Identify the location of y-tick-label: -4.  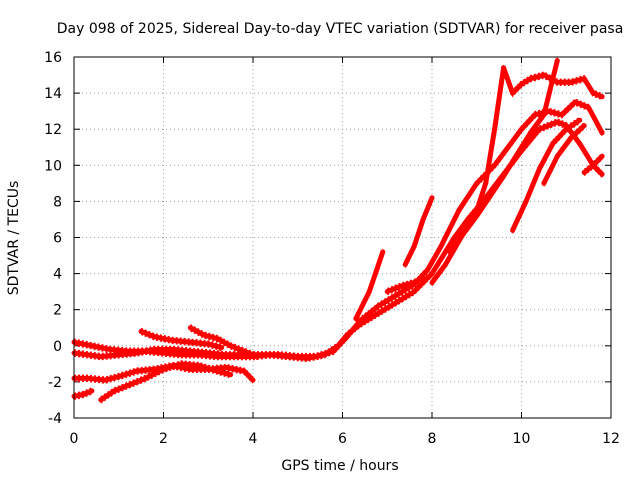
(55, 419).